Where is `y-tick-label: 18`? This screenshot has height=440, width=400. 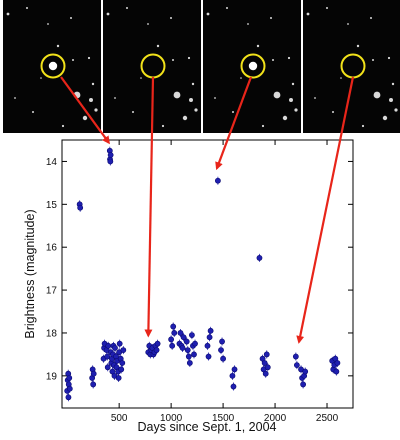
y-tick-label: 18 is located at coordinates (52, 333).